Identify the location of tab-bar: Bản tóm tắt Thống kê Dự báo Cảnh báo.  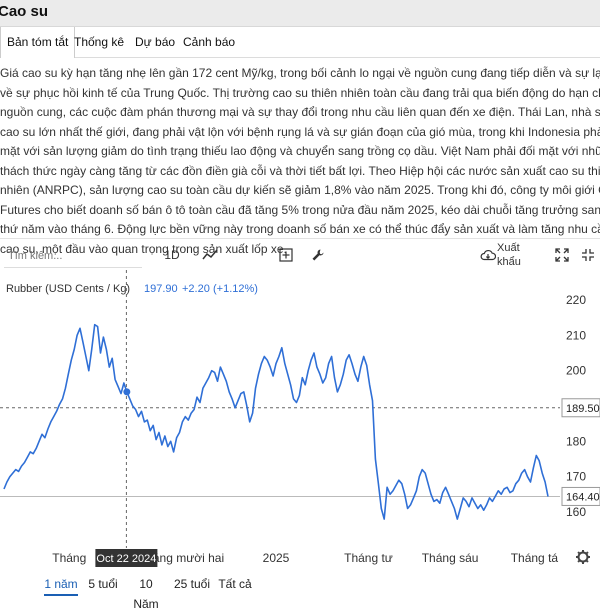
(300, 42).